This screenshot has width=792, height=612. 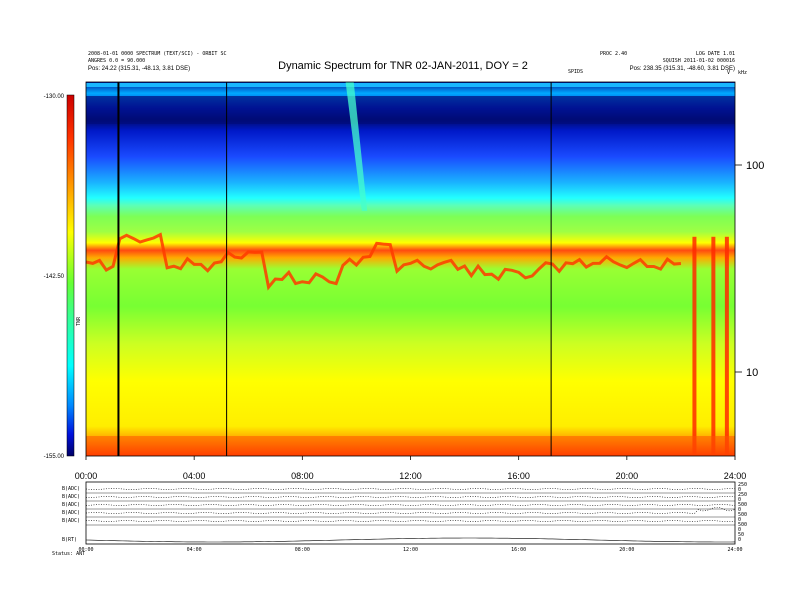 I want to click on panel-x-tick-label: 16:00, so click(x=518, y=550).